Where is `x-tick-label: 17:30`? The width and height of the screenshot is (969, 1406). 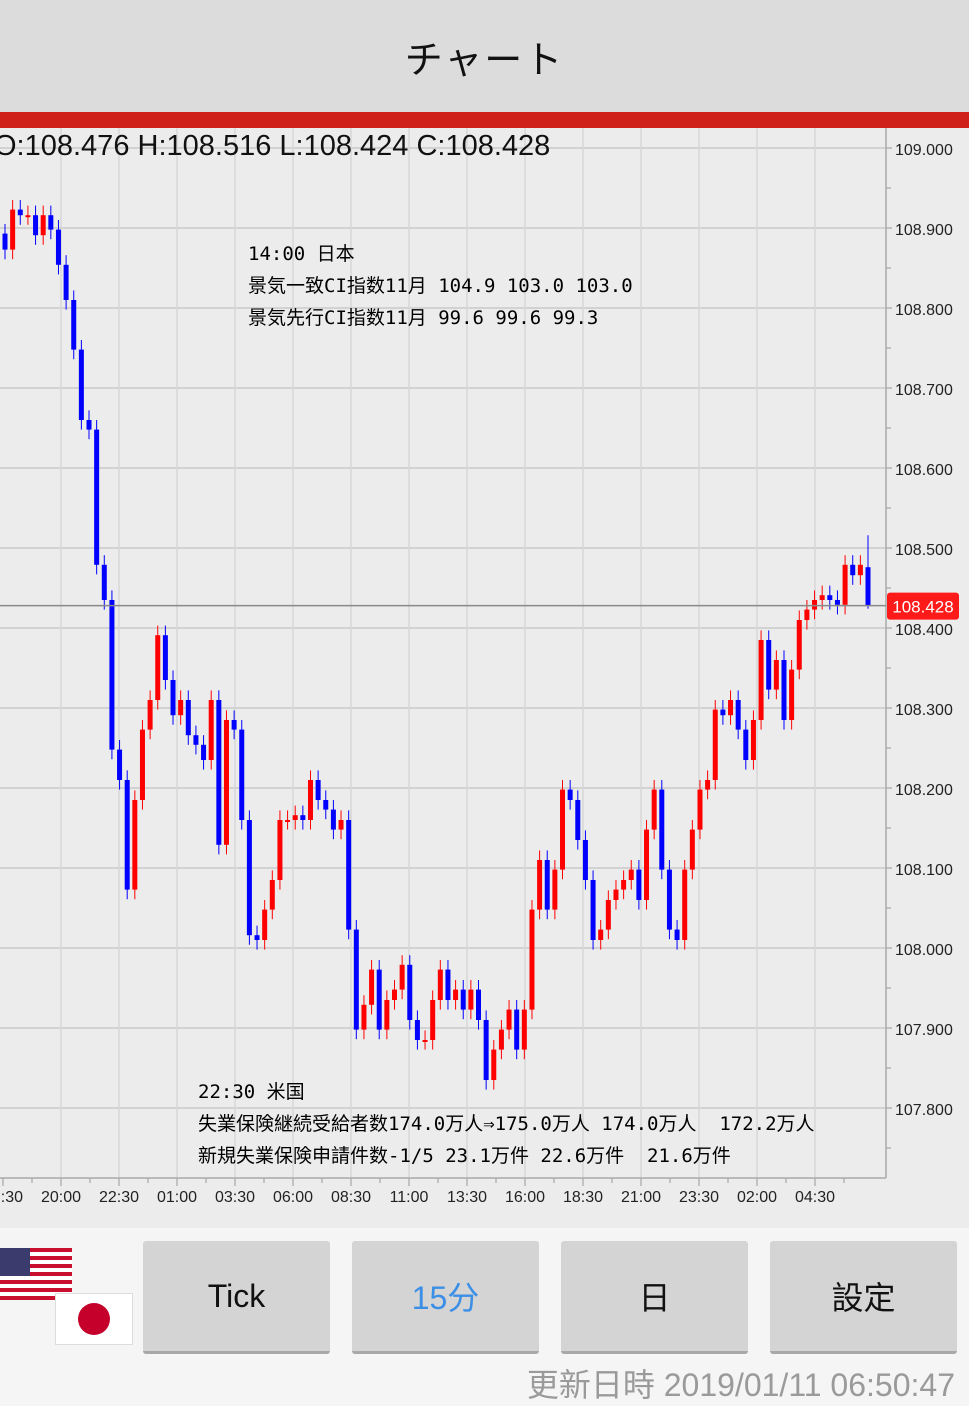 x-tick-label: 17:30 is located at coordinates (11, 1197).